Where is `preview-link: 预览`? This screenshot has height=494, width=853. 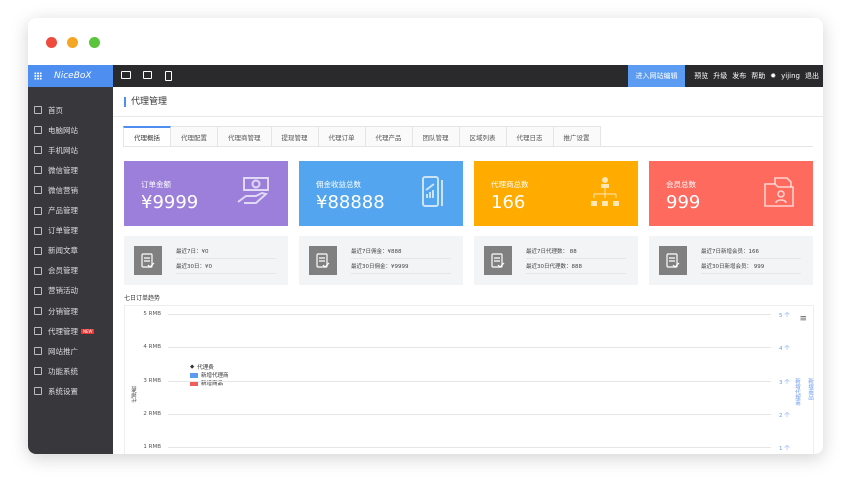
preview-link: 预览 is located at coordinates (701, 76).